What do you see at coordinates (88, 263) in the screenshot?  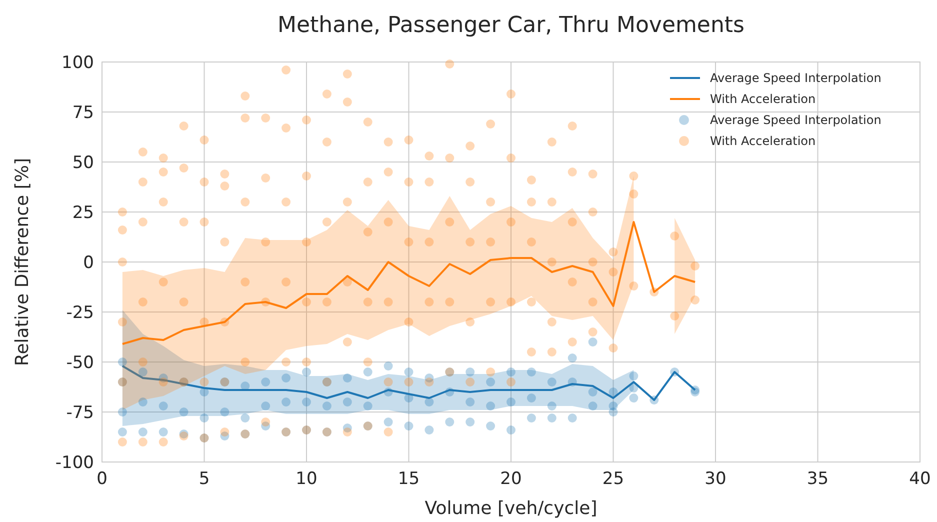 I see `y-tick-label: 0` at bounding box center [88, 263].